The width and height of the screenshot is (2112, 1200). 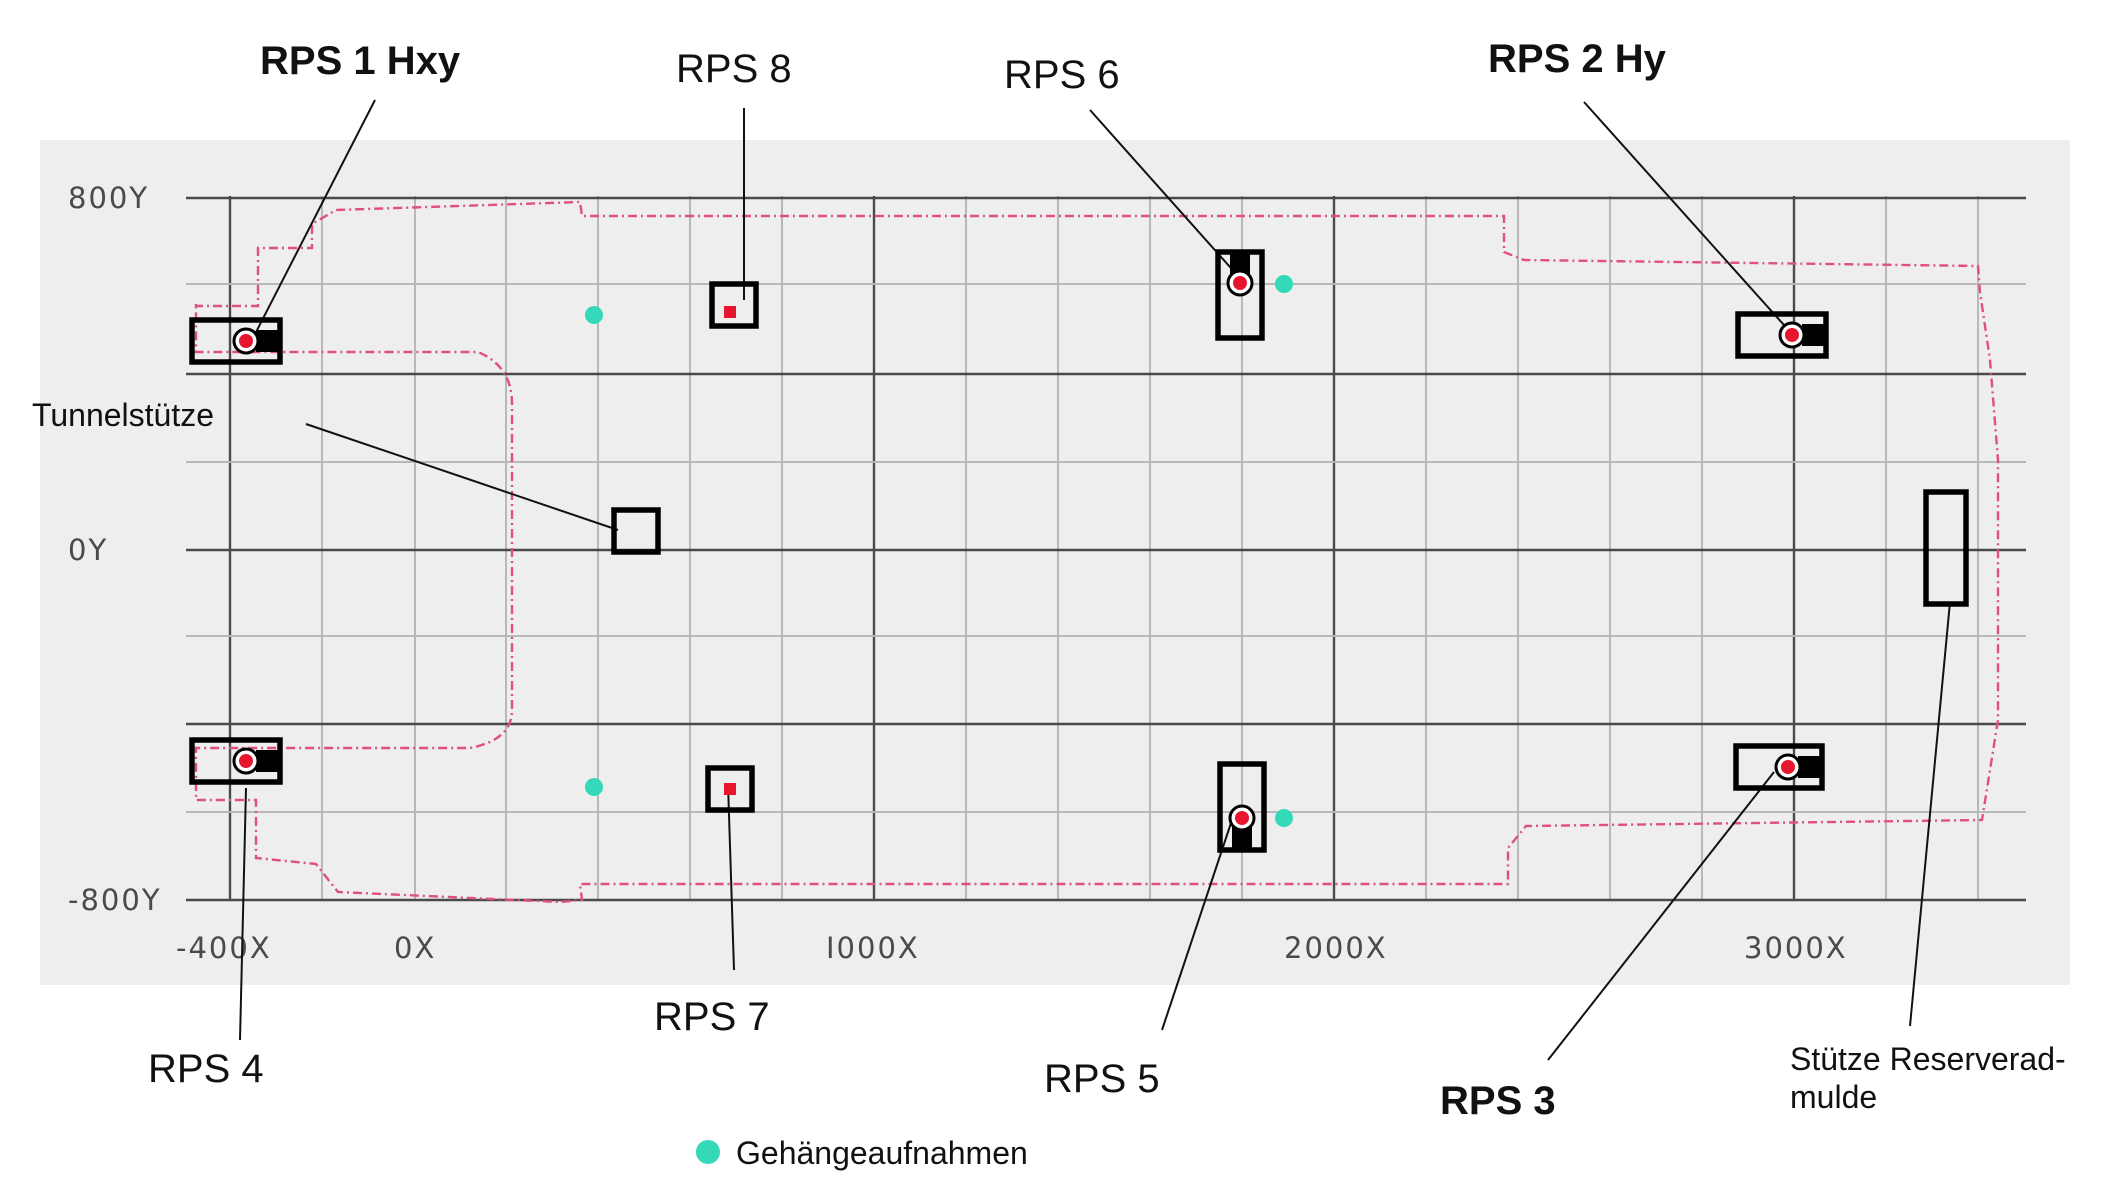 I want to click on label-rps6: RPS 6, so click(x=1062, y=75).